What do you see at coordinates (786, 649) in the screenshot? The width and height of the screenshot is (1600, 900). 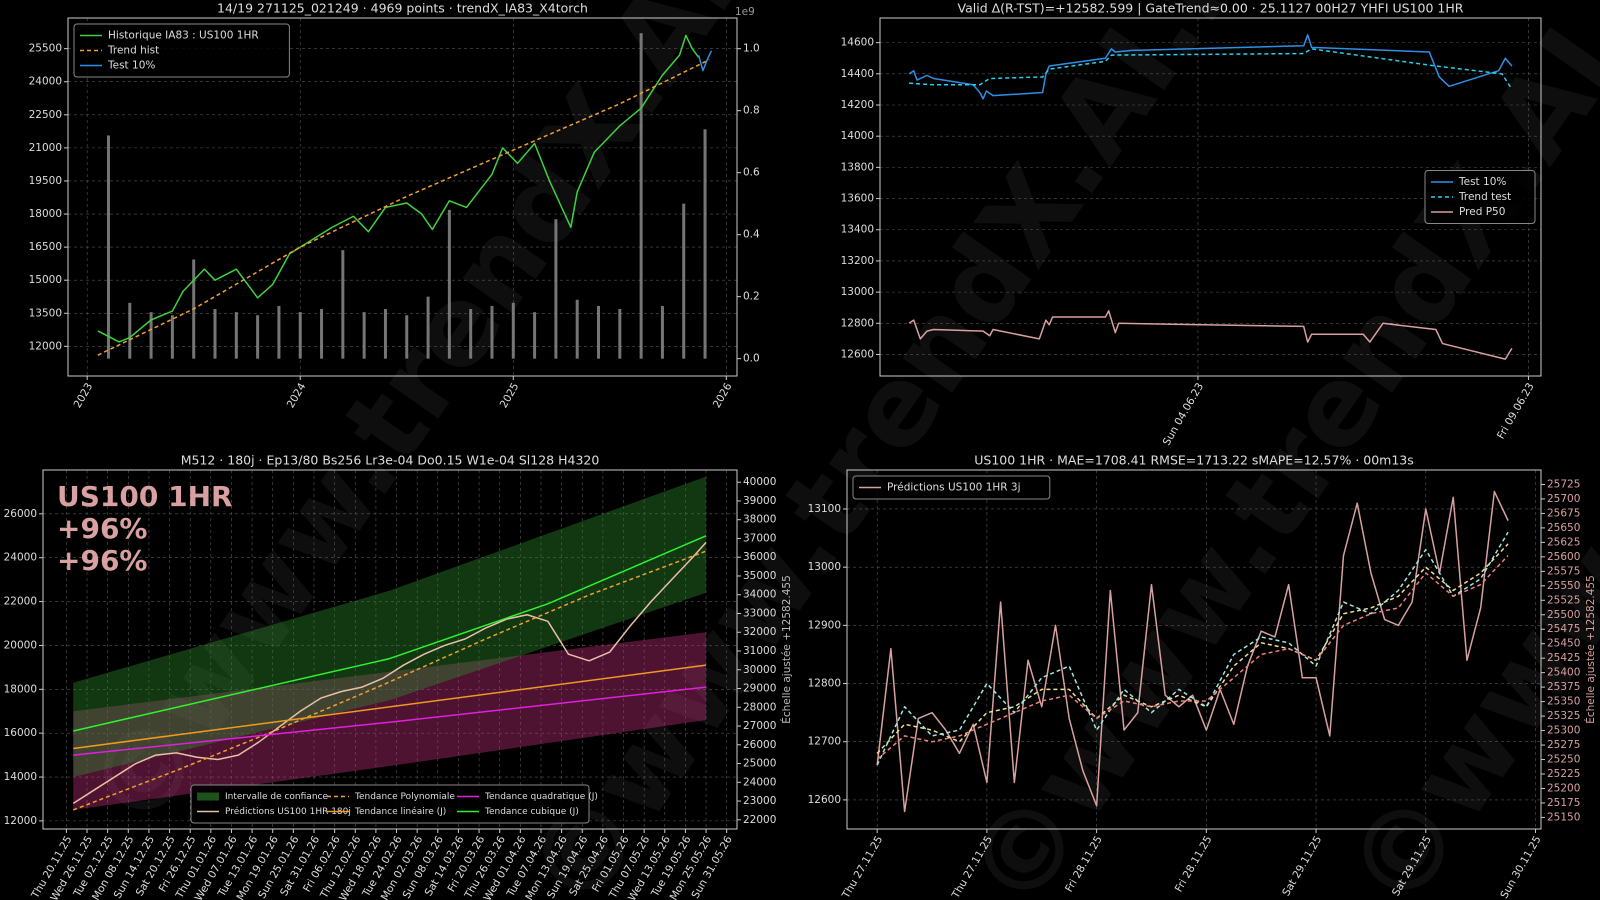 I see `y2-axis-label: Échelle ajustée +12582.455` at bounding box center [786, 649].